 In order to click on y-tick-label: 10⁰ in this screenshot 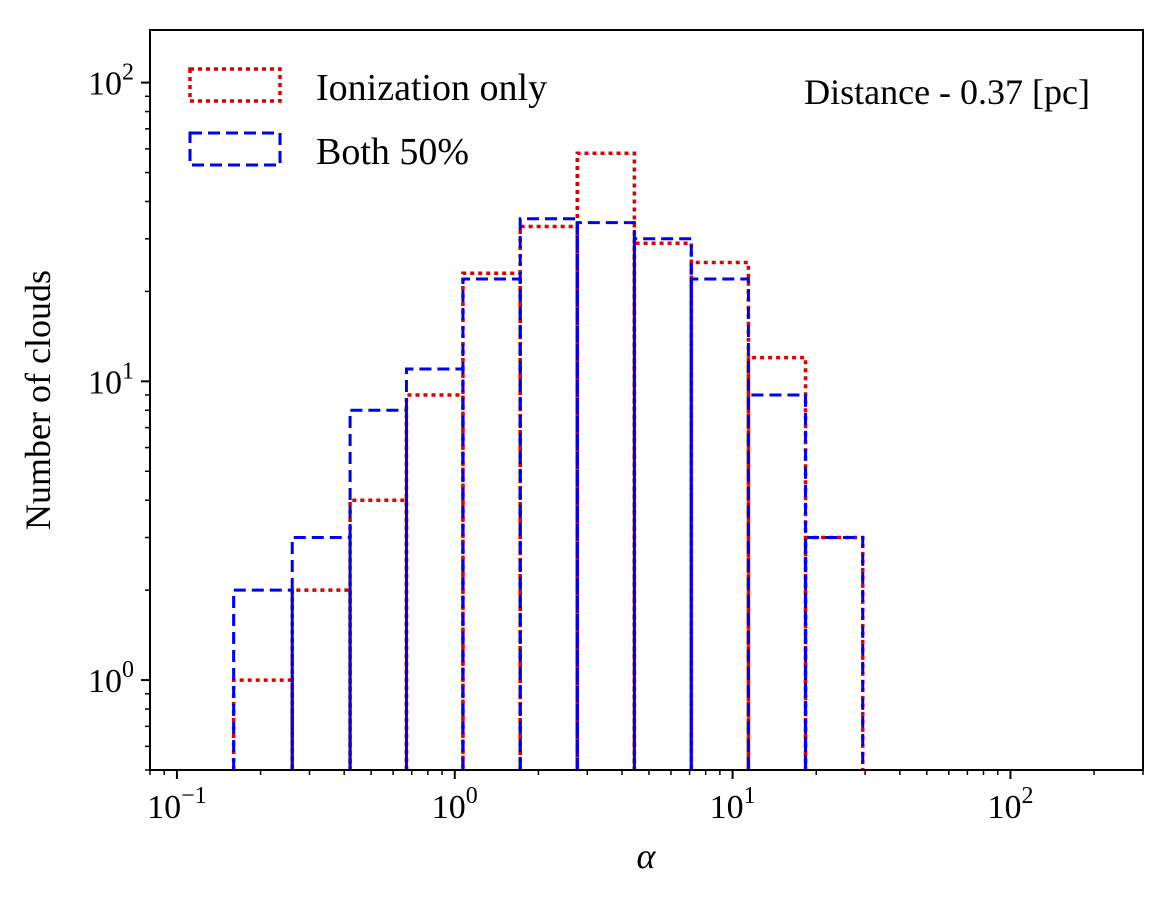, I will do `click(111, 678)`.